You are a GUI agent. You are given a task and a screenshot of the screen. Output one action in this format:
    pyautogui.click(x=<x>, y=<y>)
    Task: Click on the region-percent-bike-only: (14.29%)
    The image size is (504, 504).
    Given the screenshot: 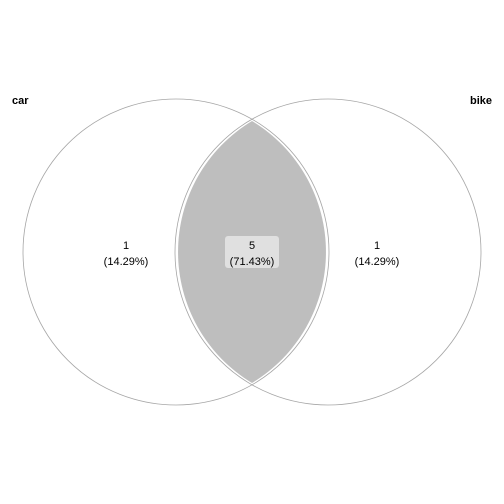 What is the action you would take?
    pyautogui.click(x=377, y=262)
    